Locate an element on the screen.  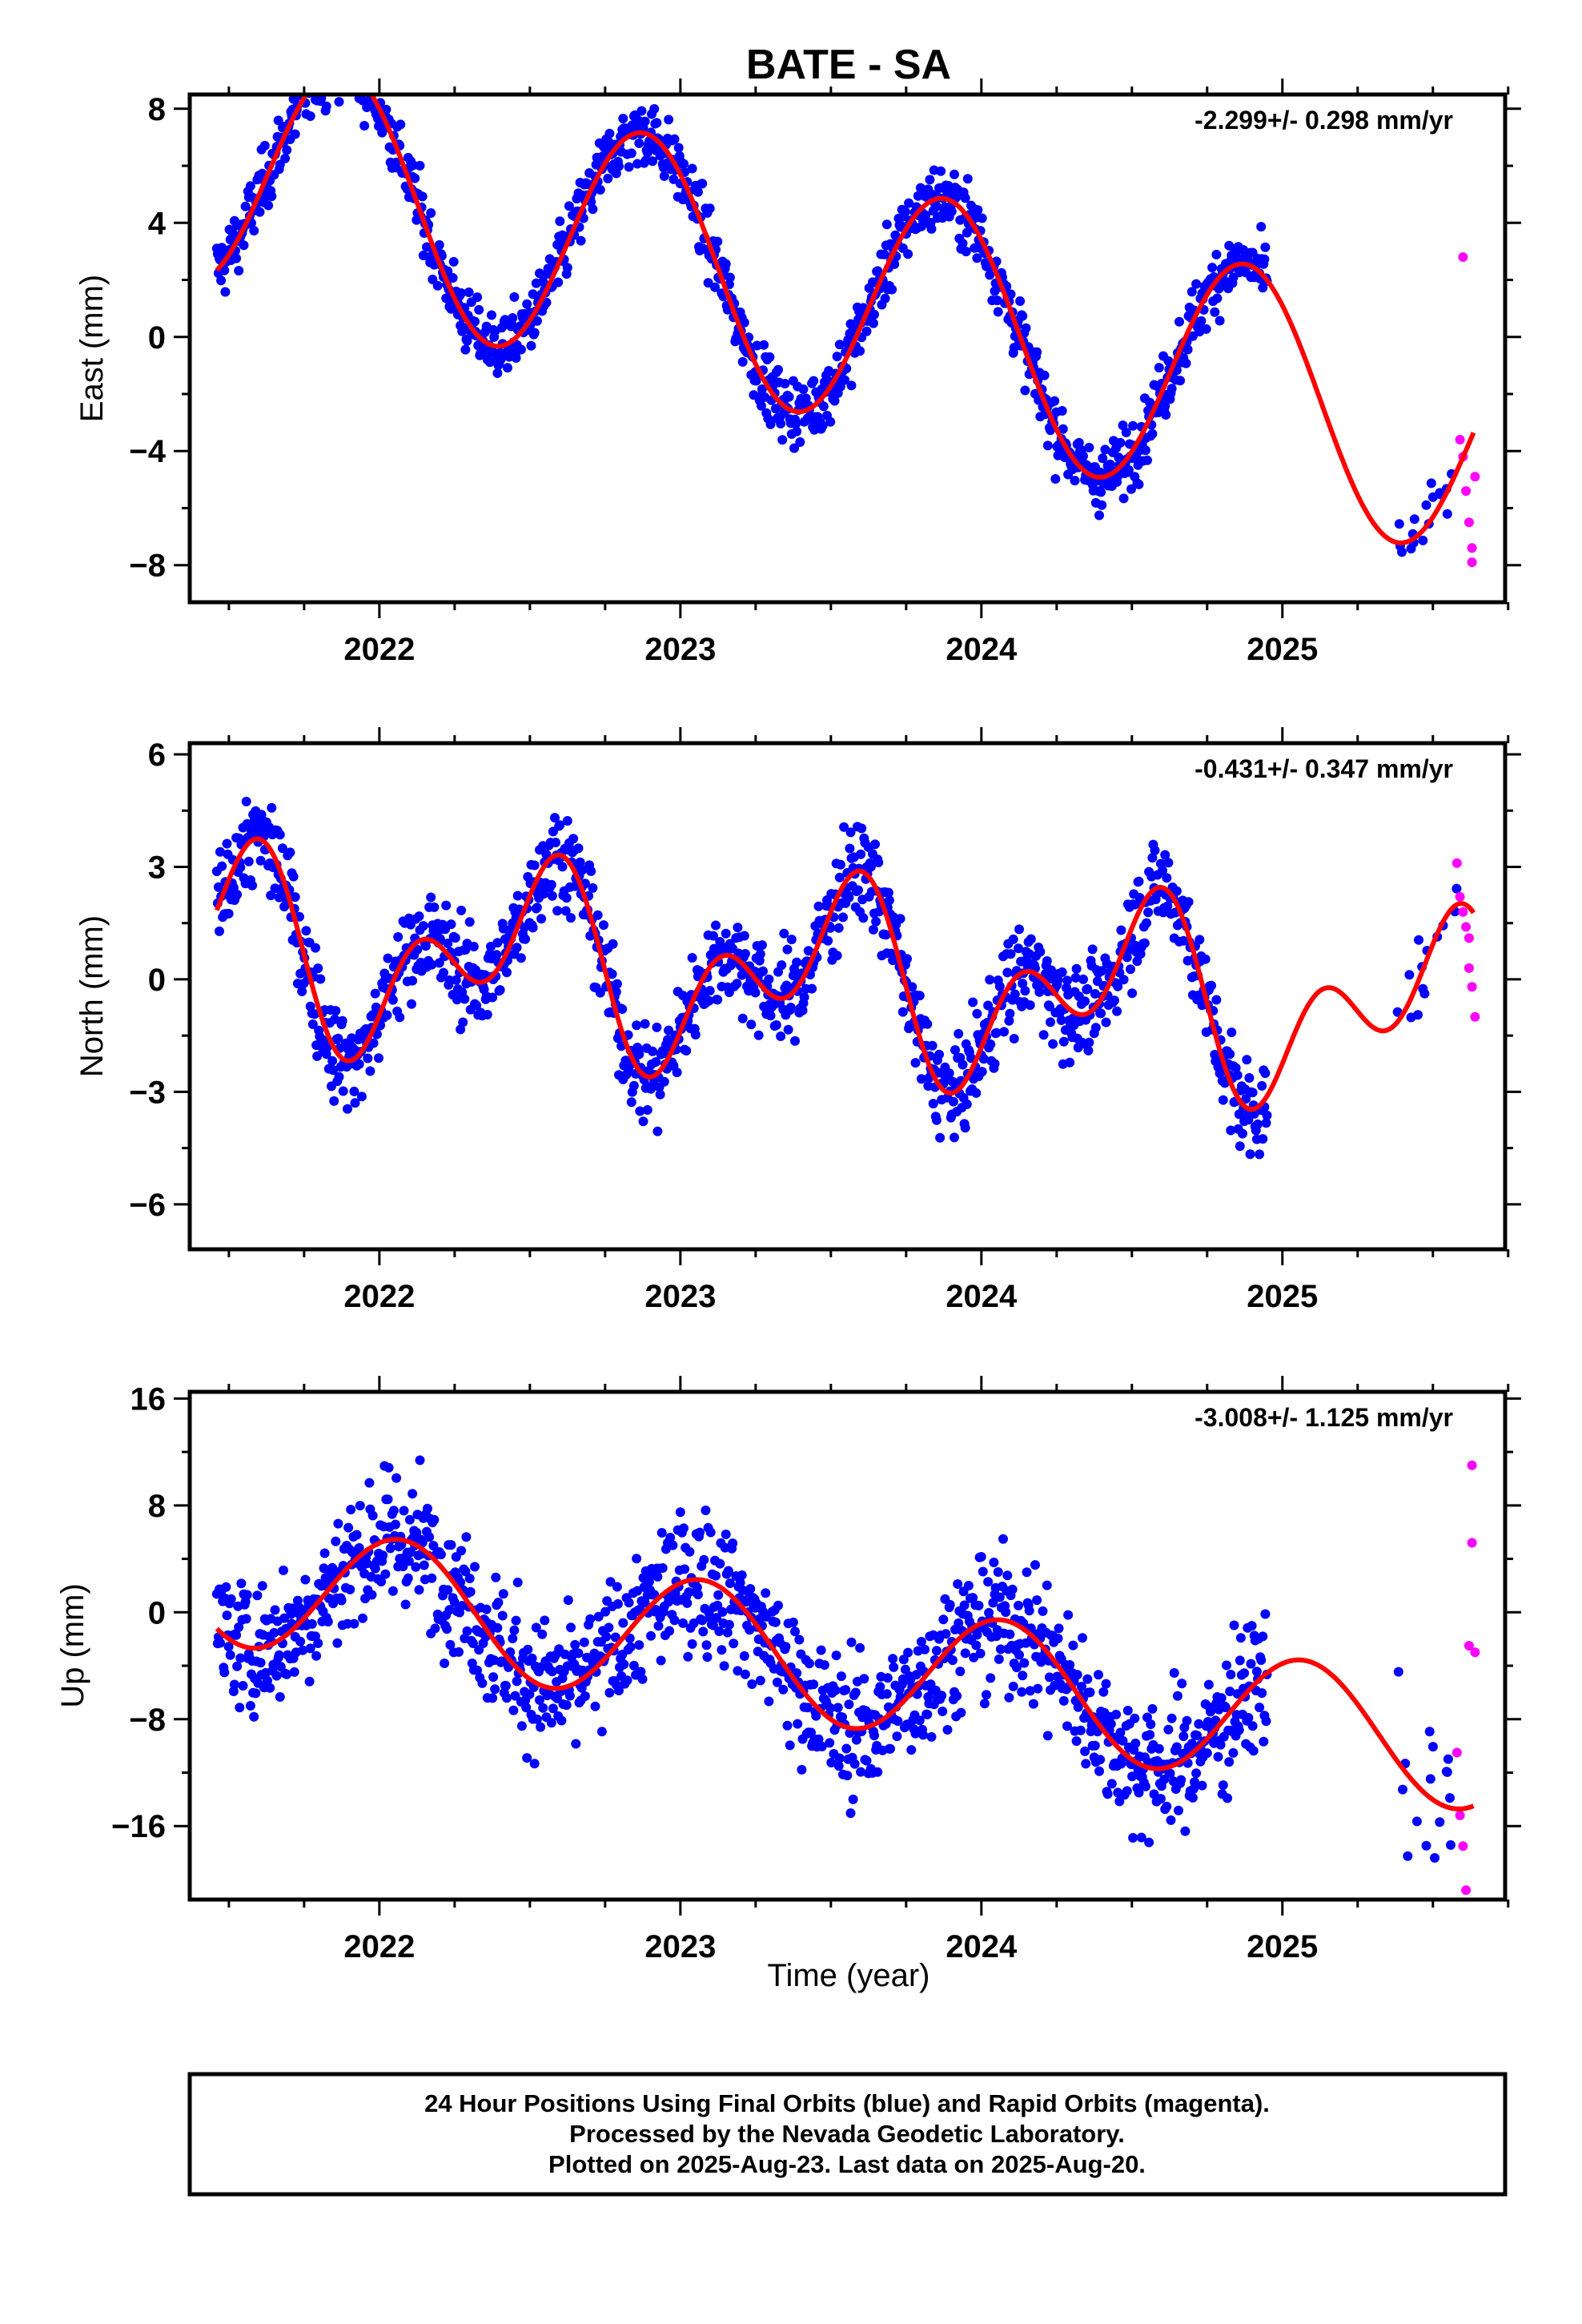
y-axis-label: East (mm) is located at coordinates (92, 348).